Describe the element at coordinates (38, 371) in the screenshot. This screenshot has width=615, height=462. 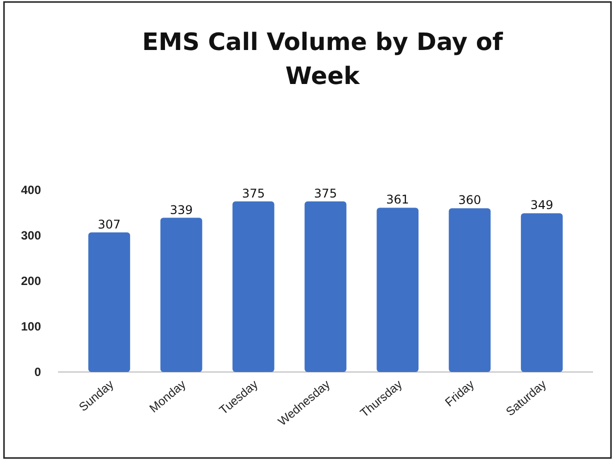
I see `y-tick-label: 0` at that location.